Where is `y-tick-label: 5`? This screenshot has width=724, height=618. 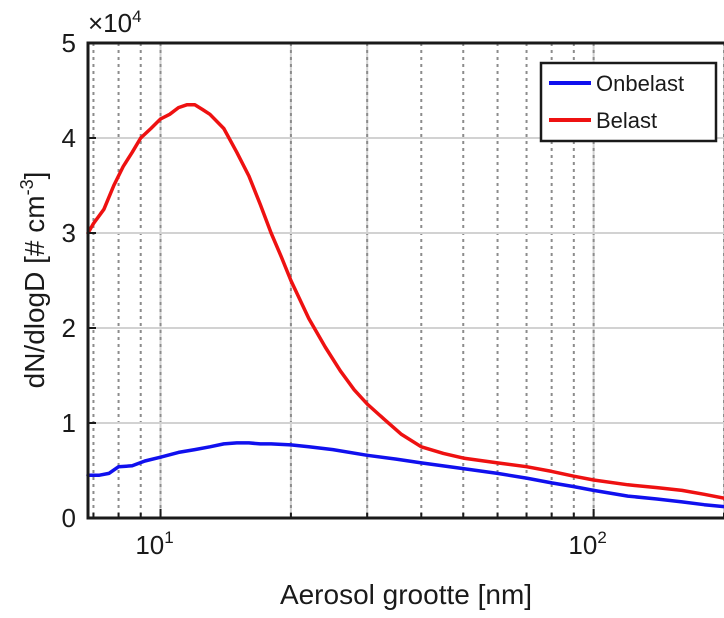
y-tick-label: 5 is located at coordinates (69, 43).